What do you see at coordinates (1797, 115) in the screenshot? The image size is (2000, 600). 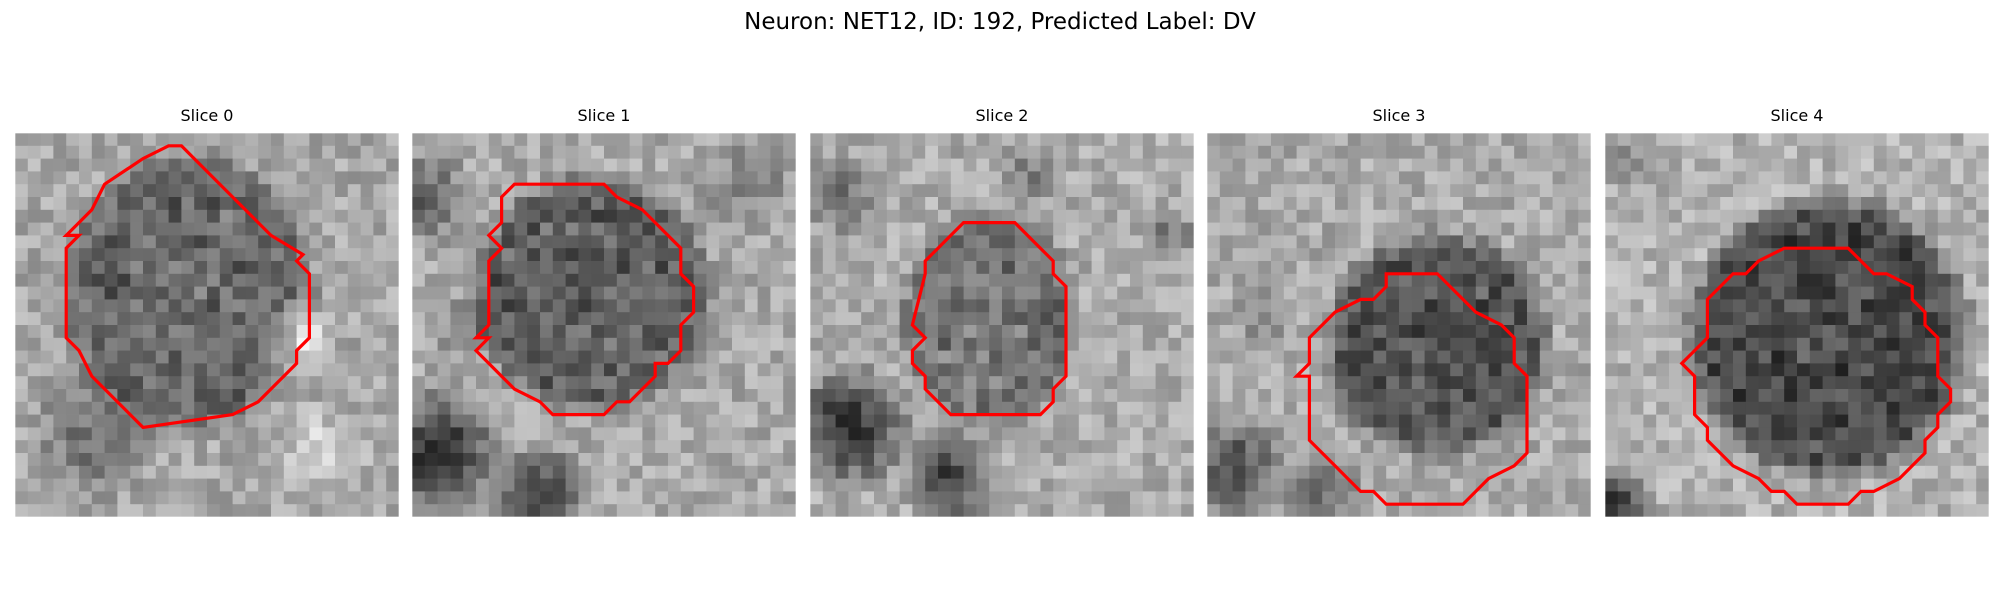 I see `slice-title: Slice 4` at bounding box center [1797, 115].